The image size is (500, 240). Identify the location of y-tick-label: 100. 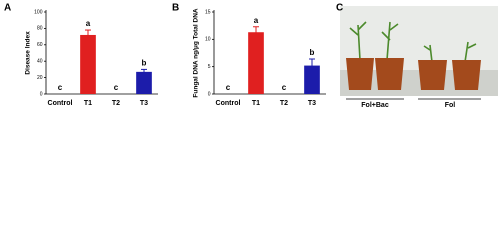
(38, 12).